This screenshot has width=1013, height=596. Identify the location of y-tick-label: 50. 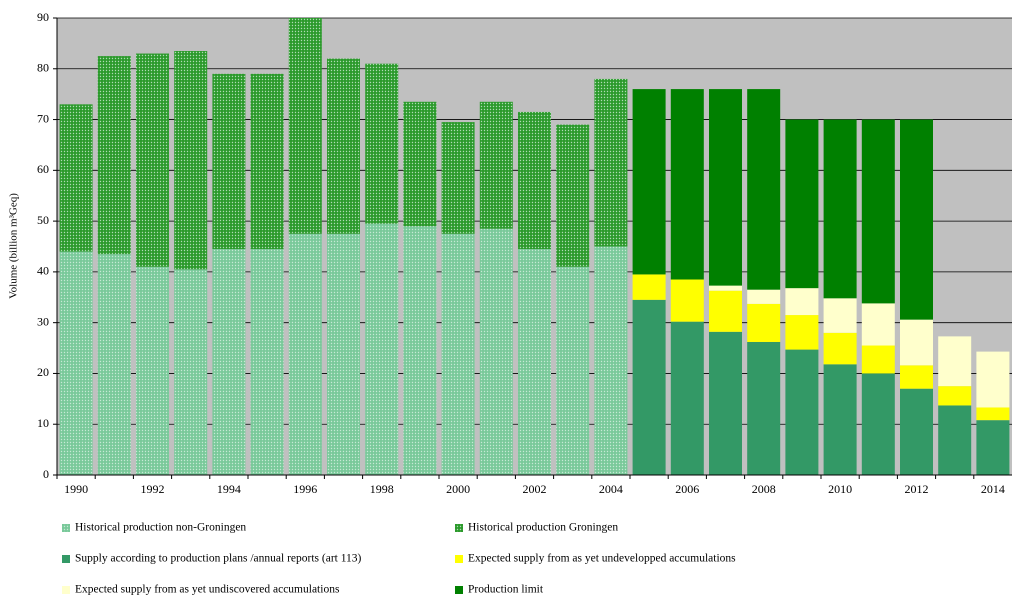
(43, 220).